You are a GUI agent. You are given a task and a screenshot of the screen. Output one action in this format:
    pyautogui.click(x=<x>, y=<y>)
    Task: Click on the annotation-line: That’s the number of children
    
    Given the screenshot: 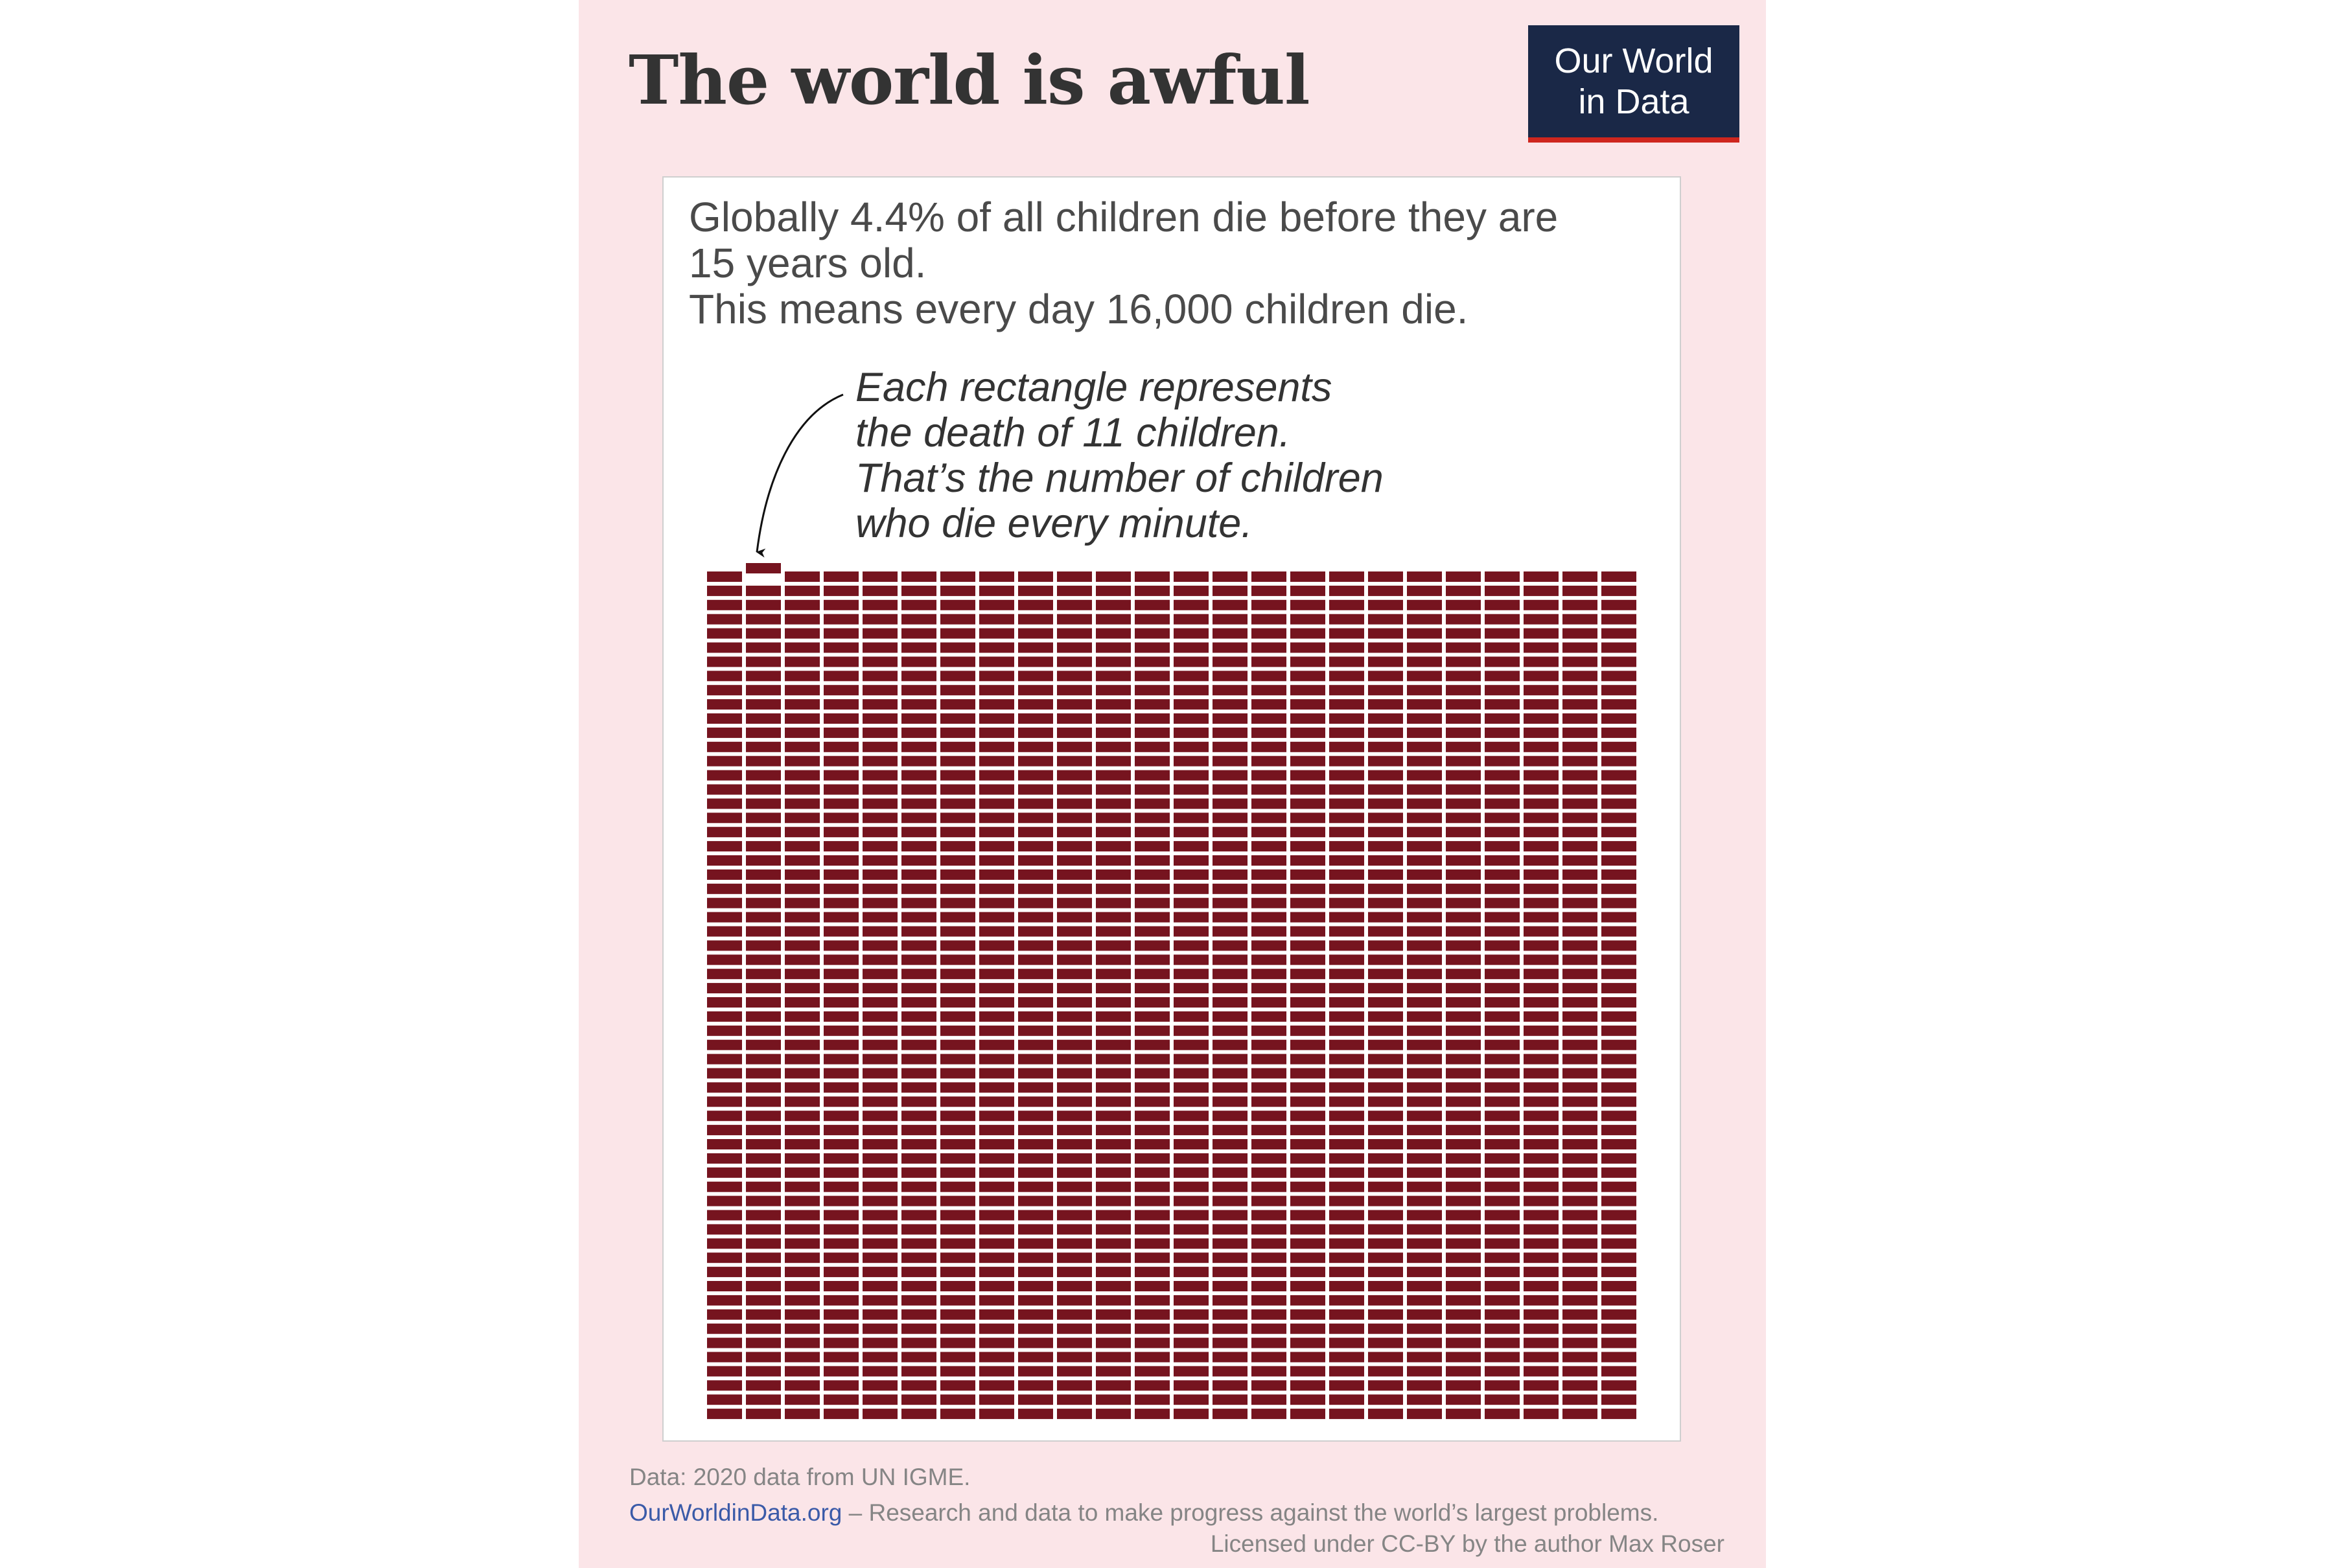 What is the action you would take?
    pyautogui.click(x=1120, y=478)
    